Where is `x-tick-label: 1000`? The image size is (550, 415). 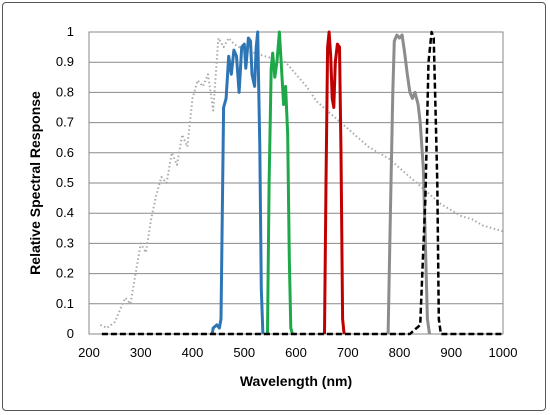 x-tick-label: 1000 is located at coordinates (503, 352).